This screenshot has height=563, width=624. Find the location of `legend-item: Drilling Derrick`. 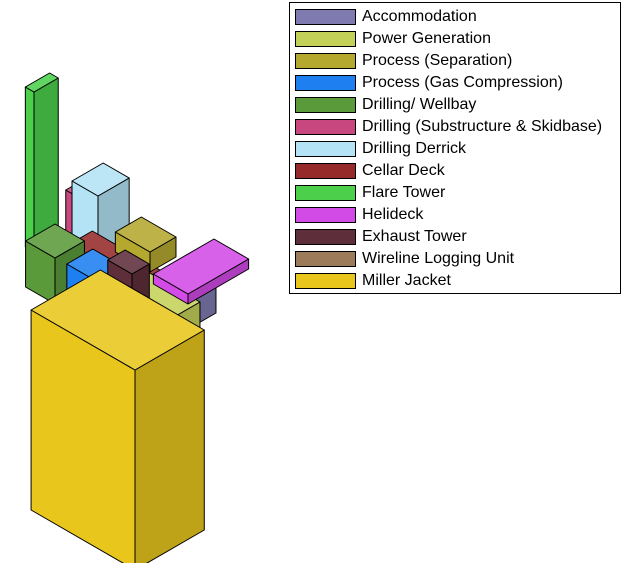

legend-item: Drilling Derrick is located at coordinates (380, 149).